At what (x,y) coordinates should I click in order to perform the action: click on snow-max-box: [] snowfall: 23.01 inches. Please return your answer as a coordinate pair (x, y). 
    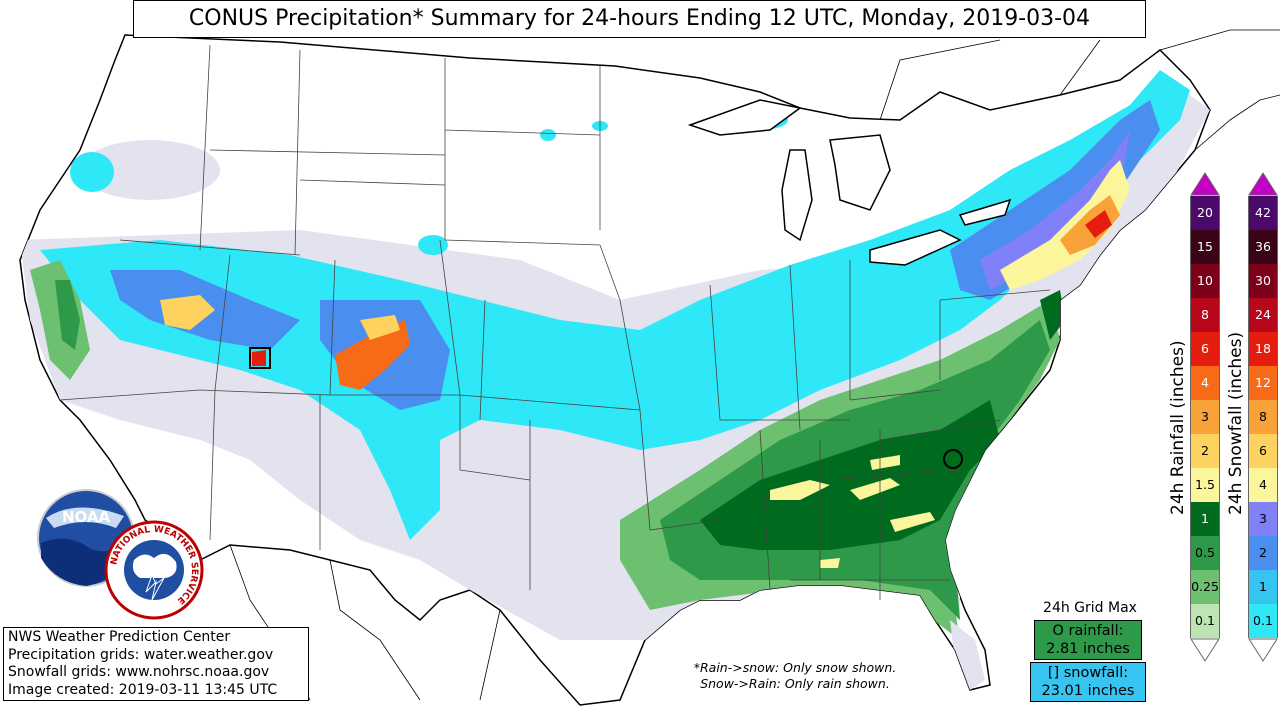
    Looking at the image, I should click on (1088, 682).